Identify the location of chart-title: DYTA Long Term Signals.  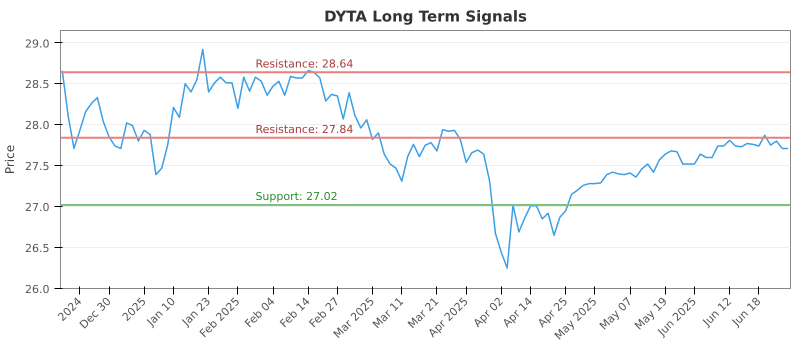
(425, 17).